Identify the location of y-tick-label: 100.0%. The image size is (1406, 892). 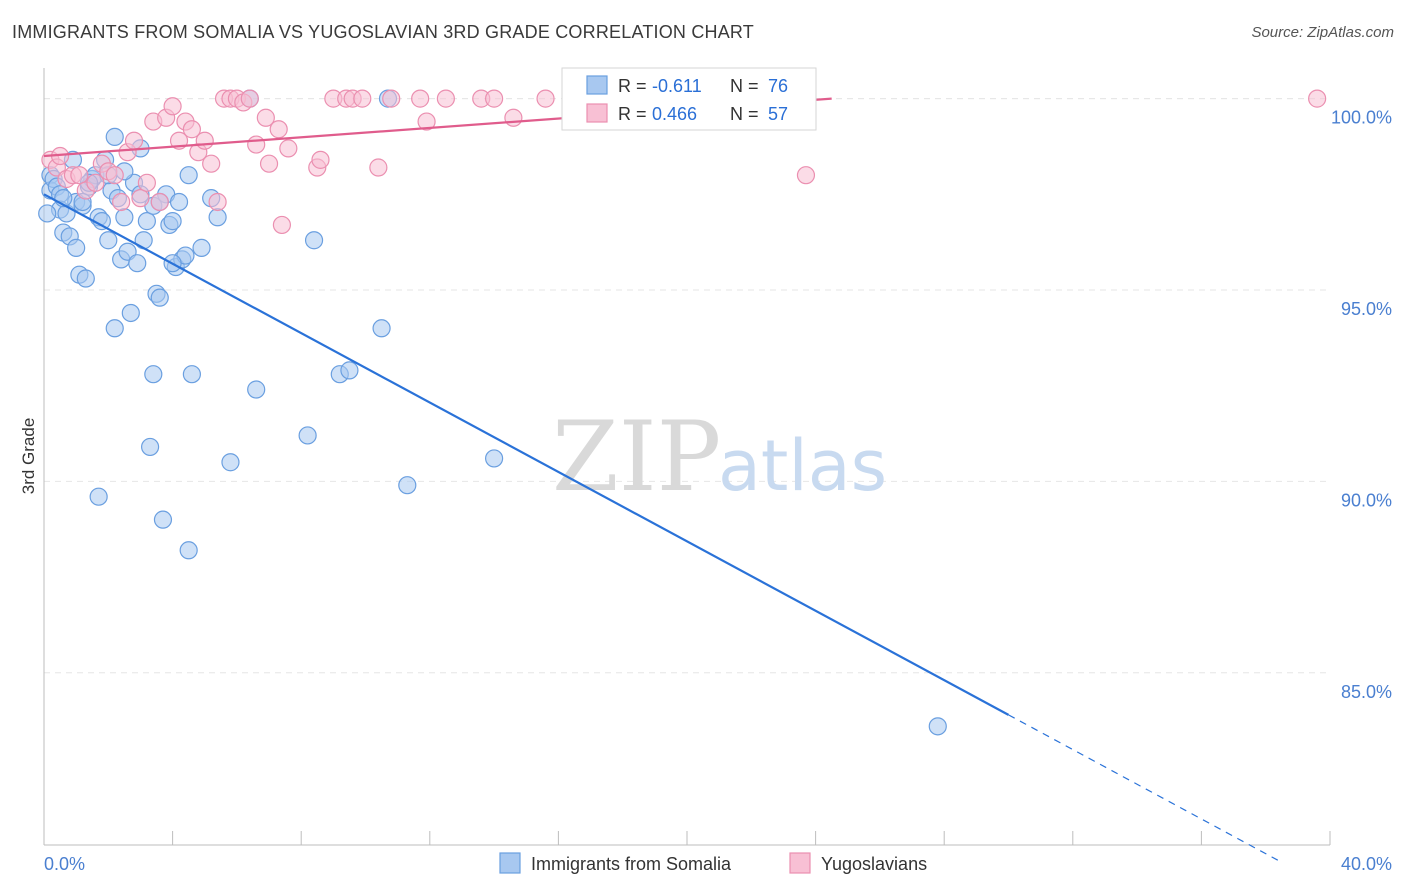
(1361, 118).